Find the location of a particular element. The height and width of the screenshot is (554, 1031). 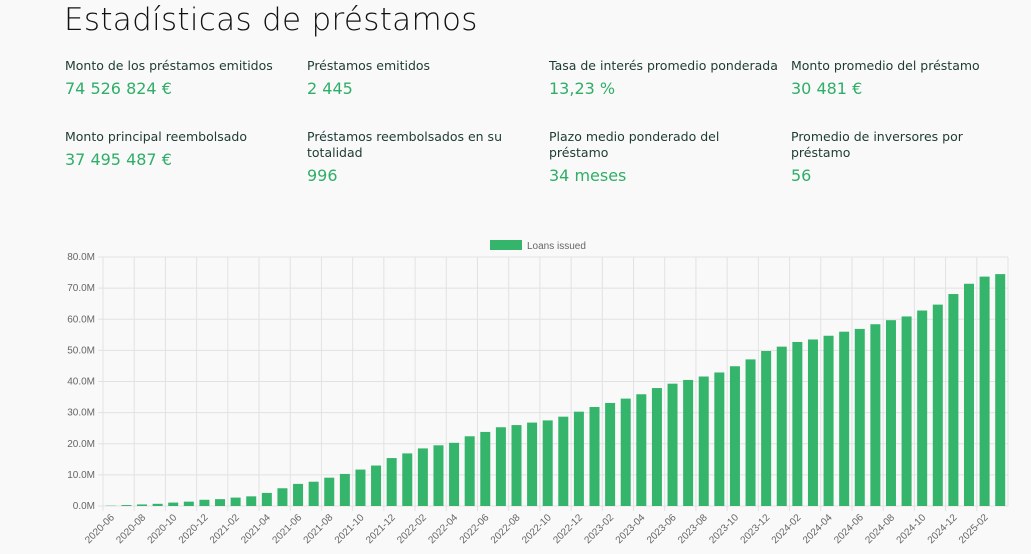

x-tick-label: 2024-08 is located at coordinates (880, 529).